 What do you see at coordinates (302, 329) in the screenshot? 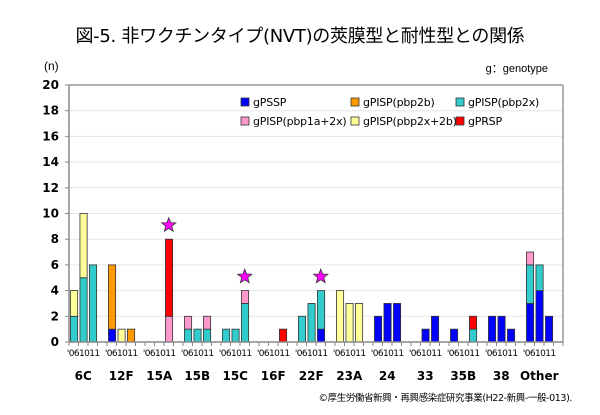
I see `bar-segment-22f-0-gpisp-pbp2x-` at bounding box center [302, 329].